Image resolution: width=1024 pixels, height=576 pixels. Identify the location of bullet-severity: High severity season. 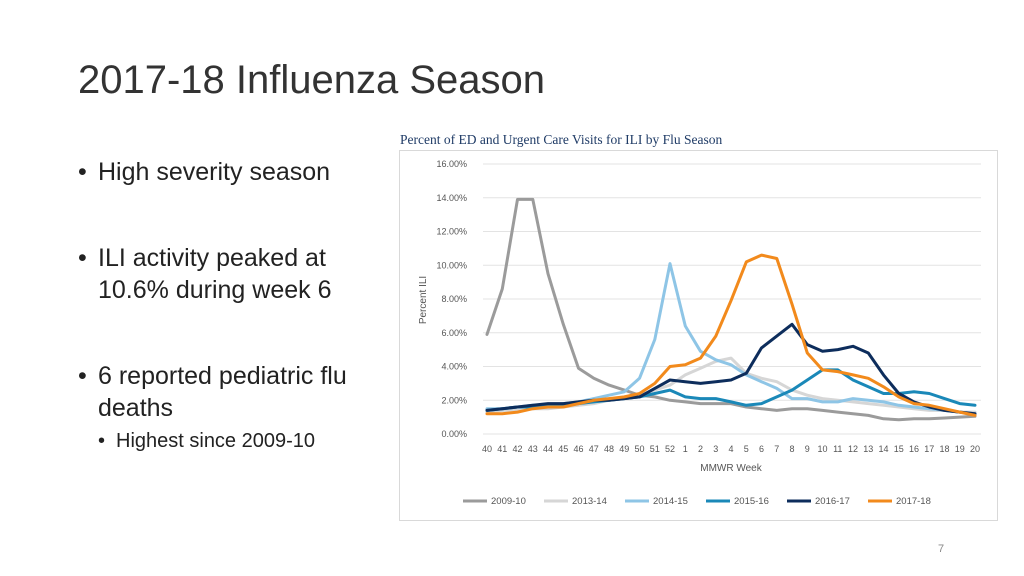
(233, 172).